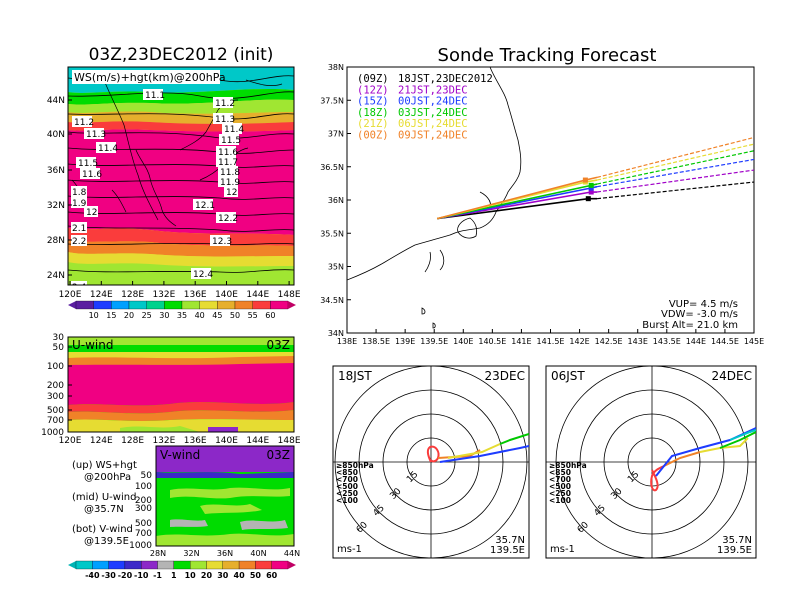  What do you see at coordinates (258, 553) in the screenshot?
I see `v-wind-x-tick: 40N` at bounding box center [258, 553].